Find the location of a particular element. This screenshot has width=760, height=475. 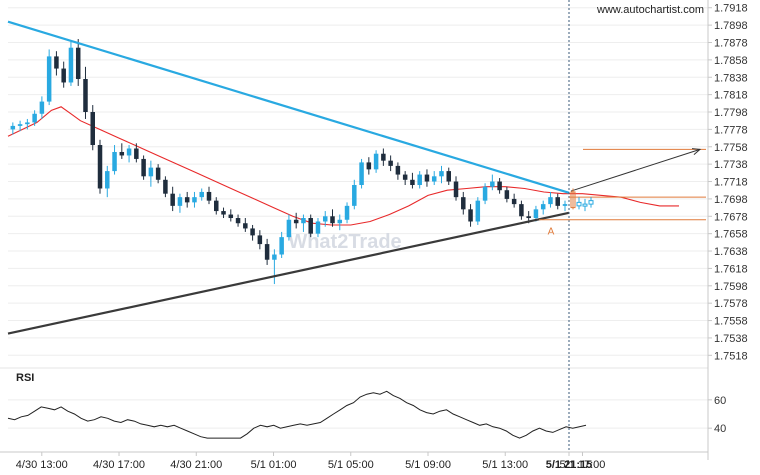

time-tick-label: 5/1 01:00 is located at coordinates (274, 465).